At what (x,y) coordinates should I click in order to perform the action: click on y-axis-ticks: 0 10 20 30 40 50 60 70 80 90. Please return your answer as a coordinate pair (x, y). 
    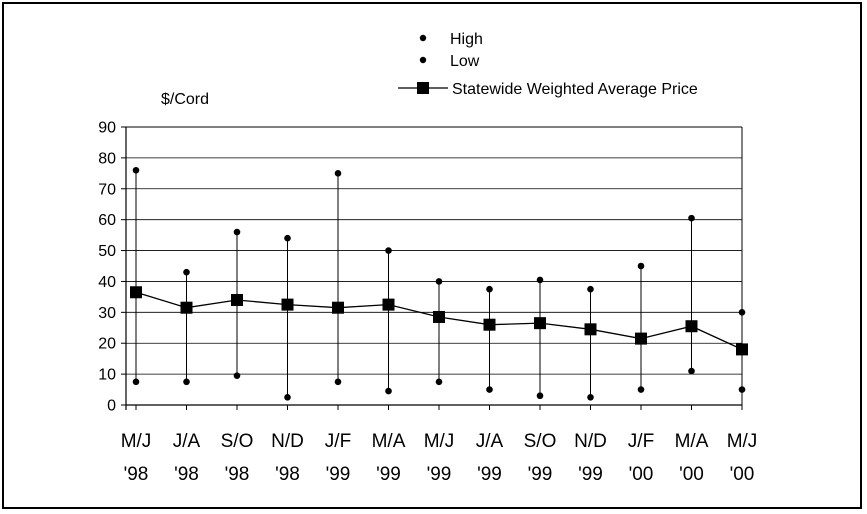
    Looking at the image, I should click on (112, 267).